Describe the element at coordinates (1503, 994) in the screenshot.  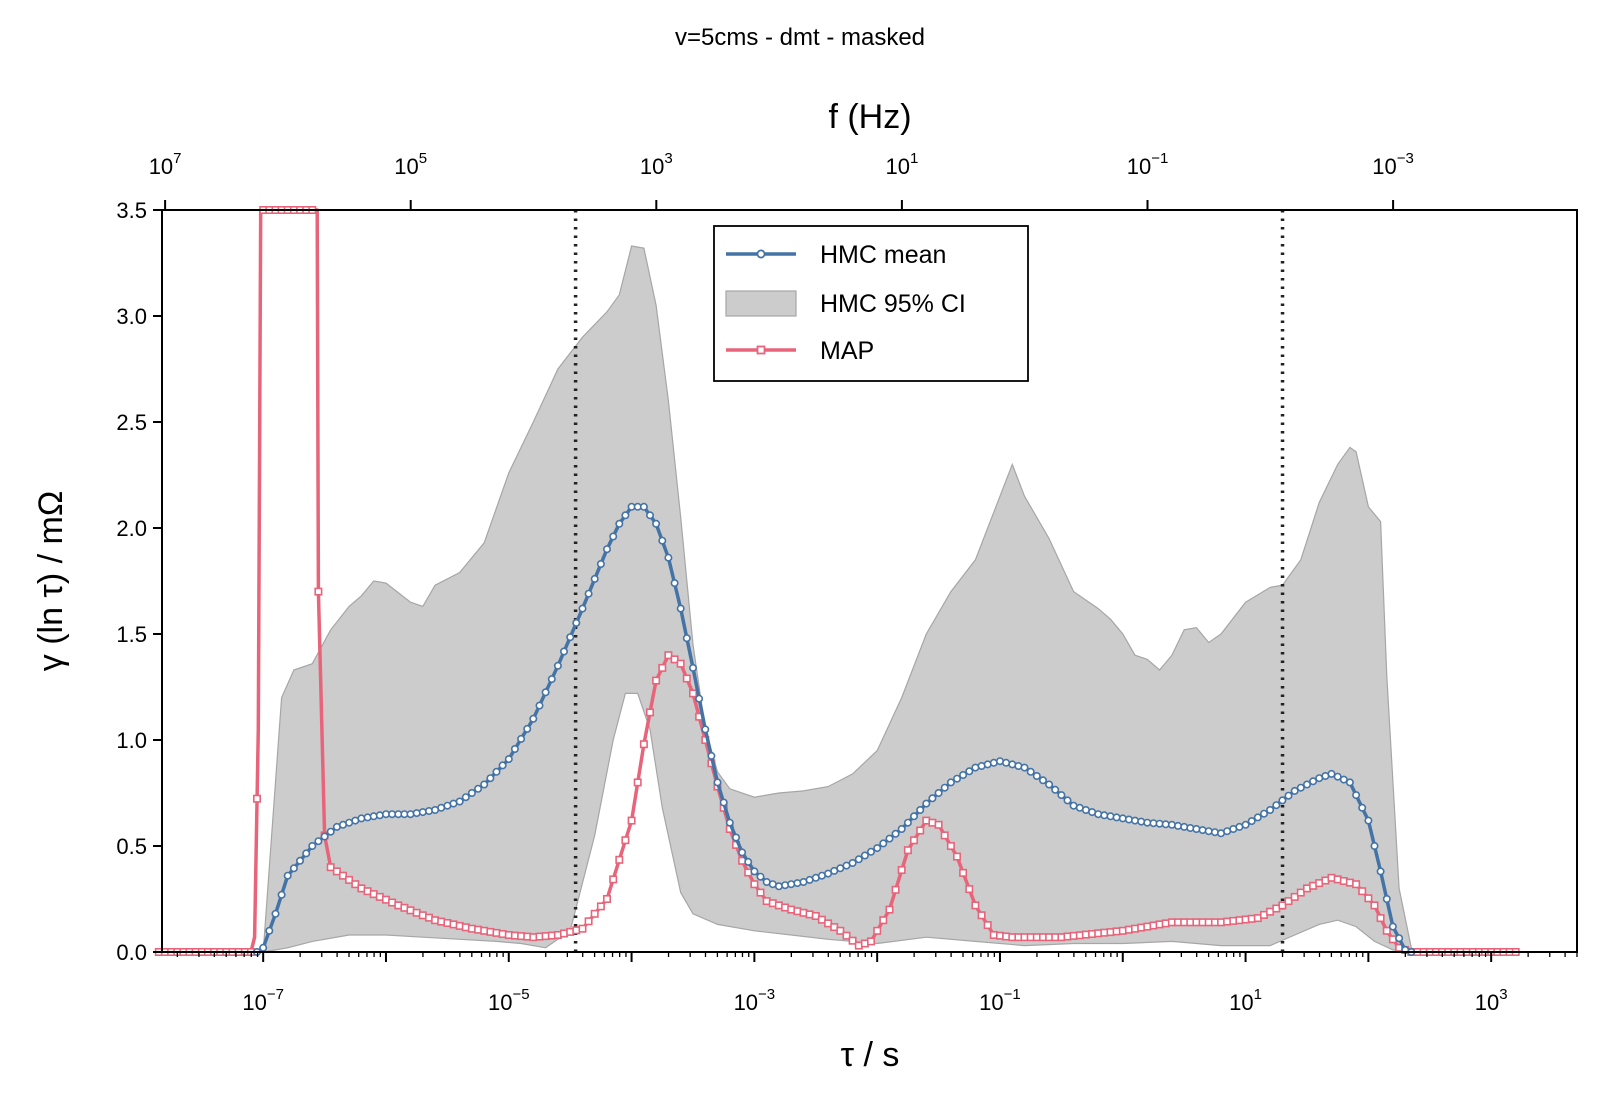
I see `x-tick-exp: 3` at that location.